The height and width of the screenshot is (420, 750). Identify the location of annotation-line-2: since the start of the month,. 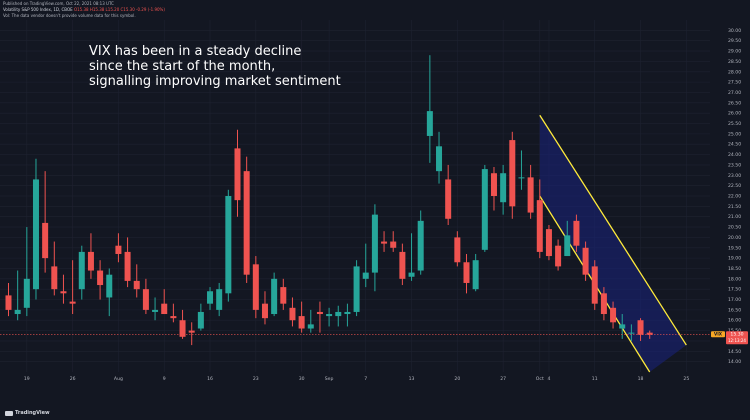
(182, 66).